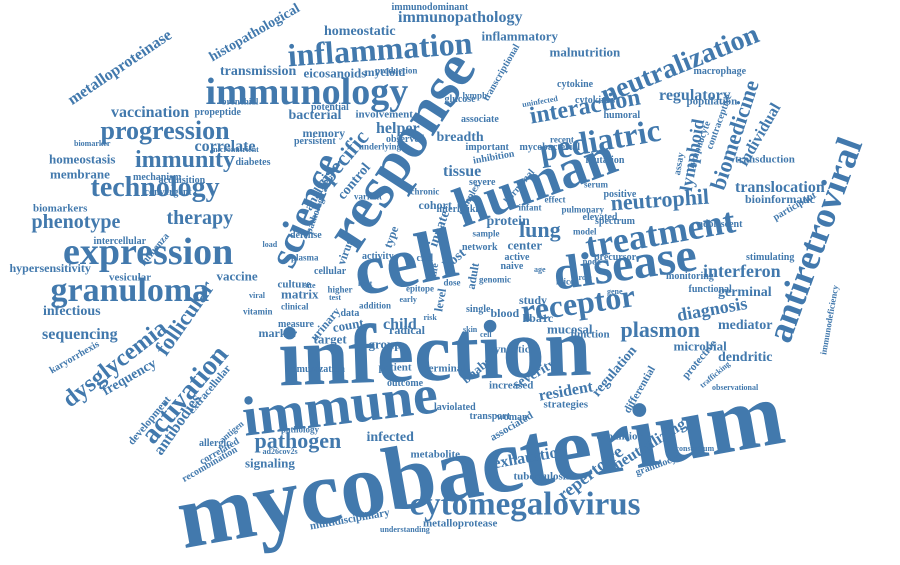 This screenshot has width=900, height=565. Describe the element at coordinates (745, 325) in the screenshot. I see `word-mediator: mediator` at that location.